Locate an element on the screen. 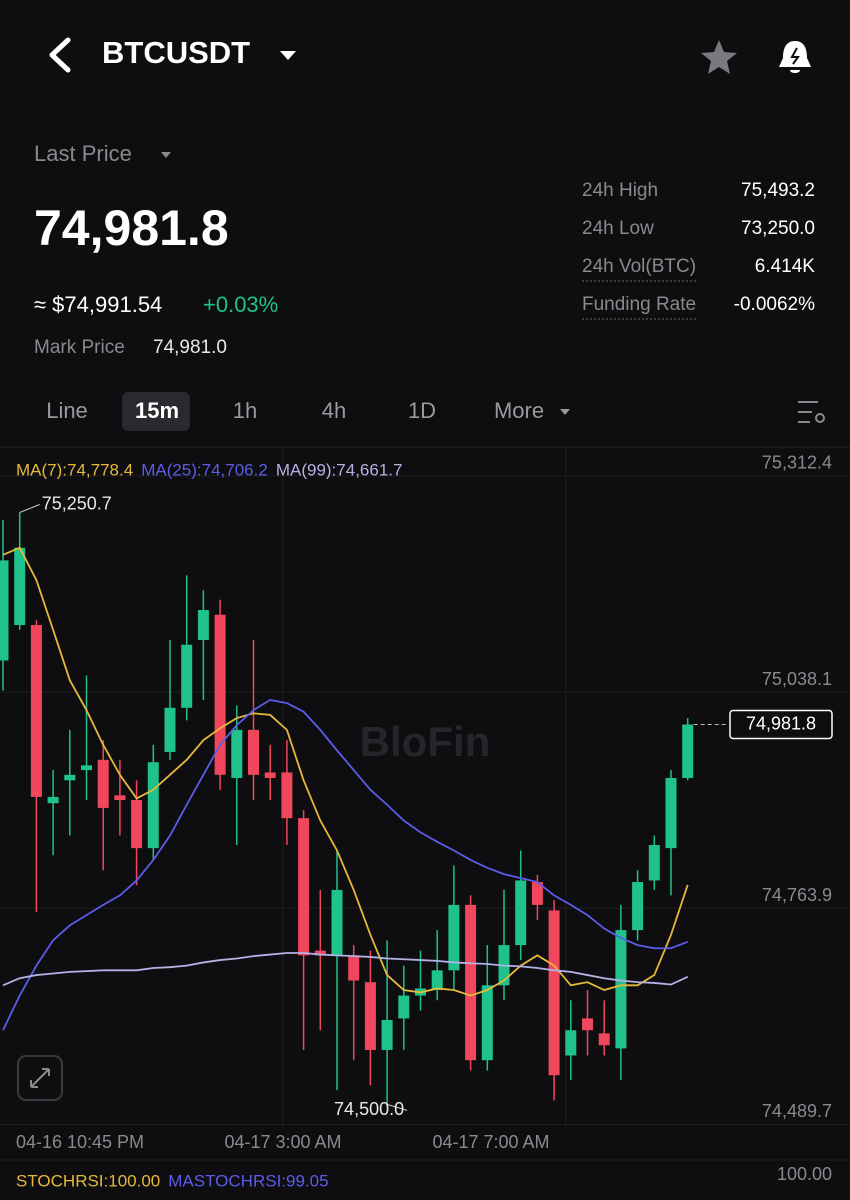  x-tick-label: 04-17 7:00 AM is located at coordinates (490, 1142).